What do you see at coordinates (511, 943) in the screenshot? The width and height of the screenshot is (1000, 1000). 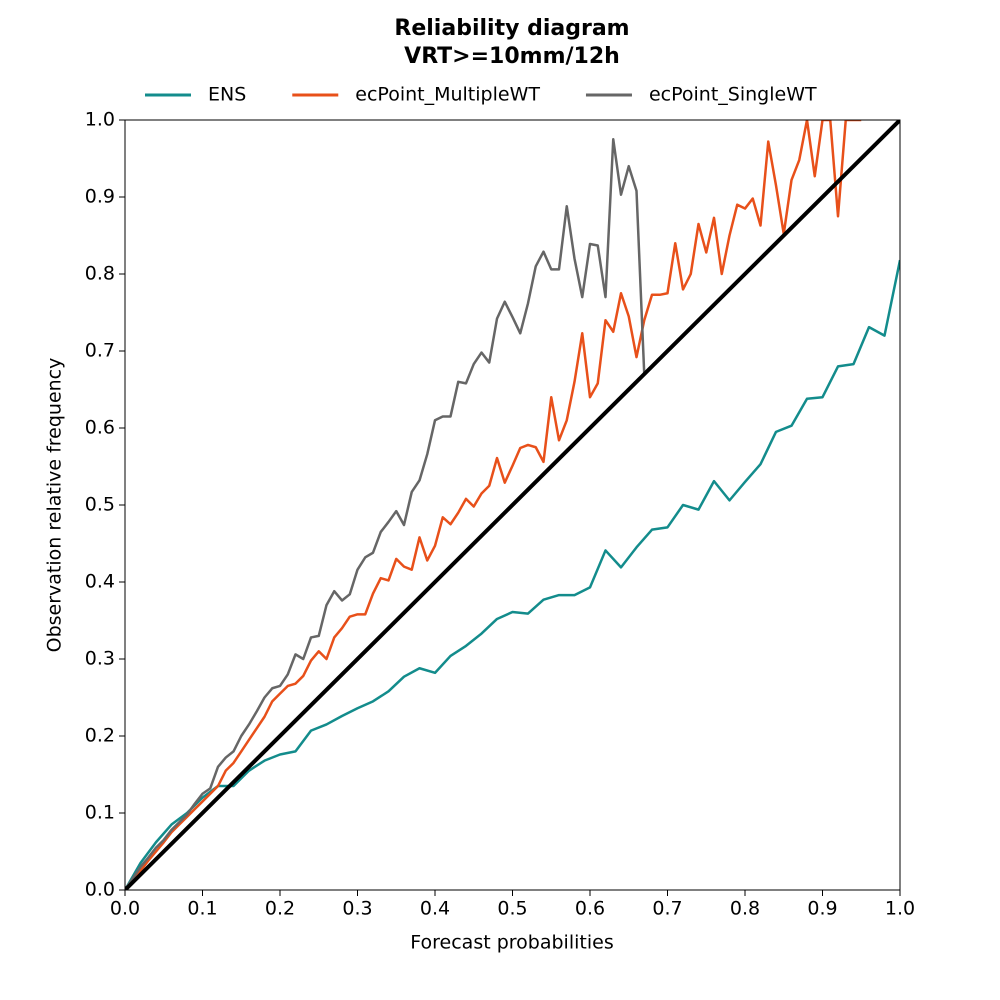 I see `x-axis-label: Forecast probabilities` at bounding box center [511, 943].